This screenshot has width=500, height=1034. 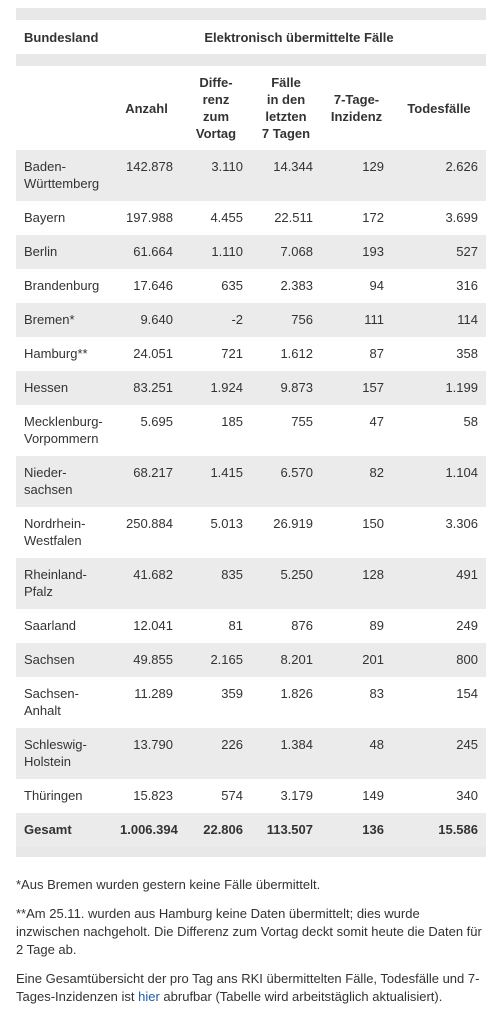 What do you see at coordinates (439, 583) in the screenshot?
I see `cell: 491` at bounding box center [439, 583].